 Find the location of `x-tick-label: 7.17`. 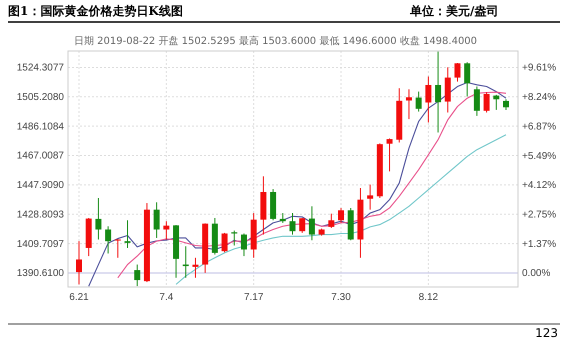

x-tick-label: 7.17 is located at coordinates (254, 298).